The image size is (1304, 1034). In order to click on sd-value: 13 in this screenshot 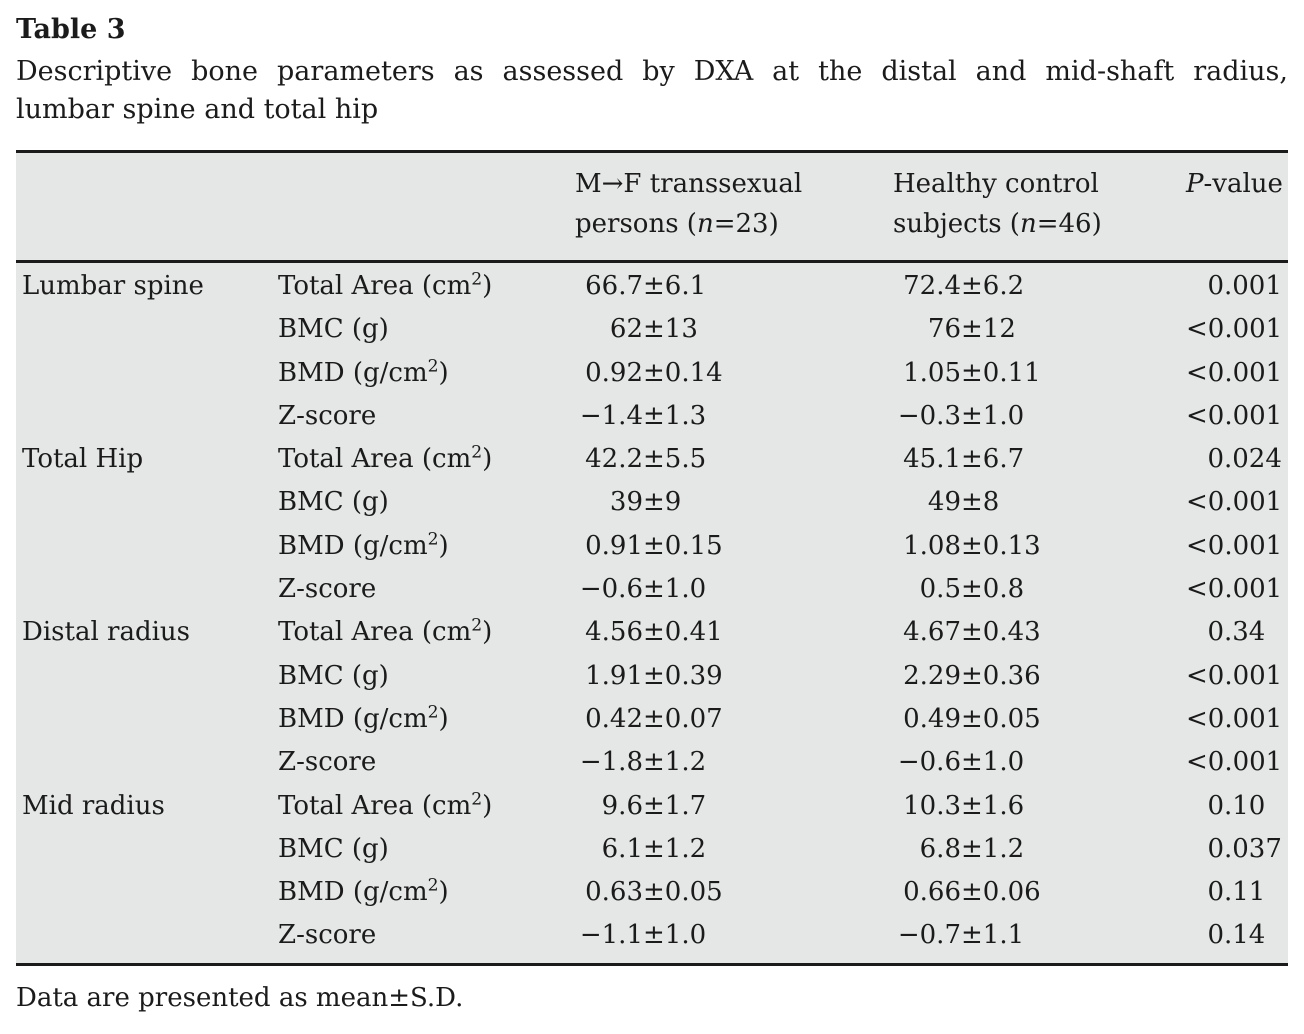, I will do `click(681, 329)`.